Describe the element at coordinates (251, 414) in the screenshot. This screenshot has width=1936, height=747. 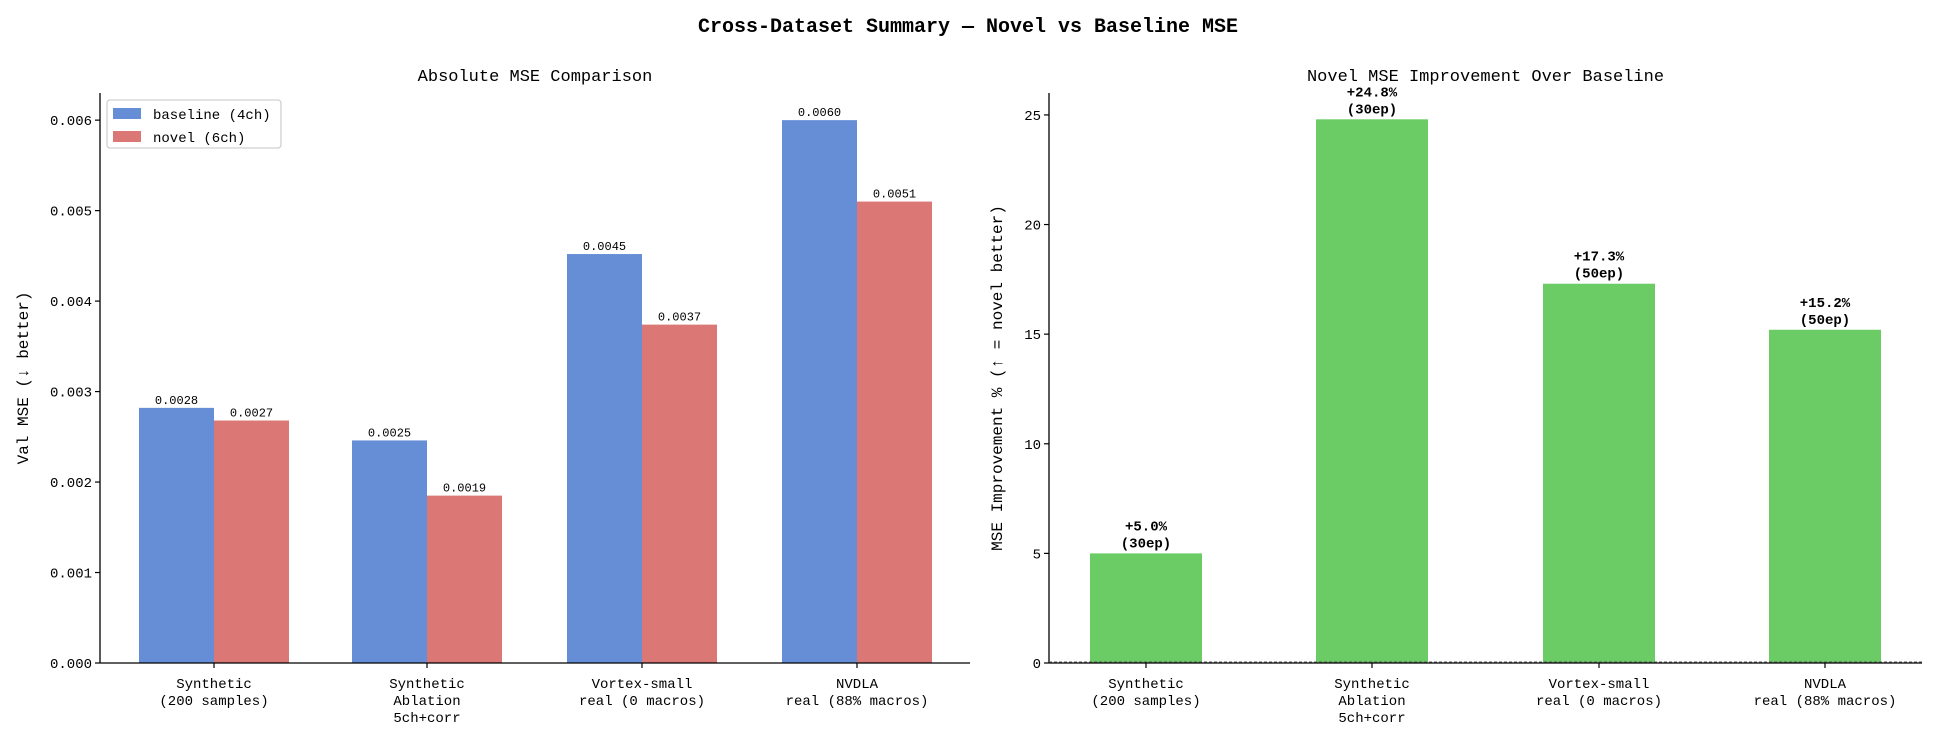
I see `data-label: 0.0027` at that location.